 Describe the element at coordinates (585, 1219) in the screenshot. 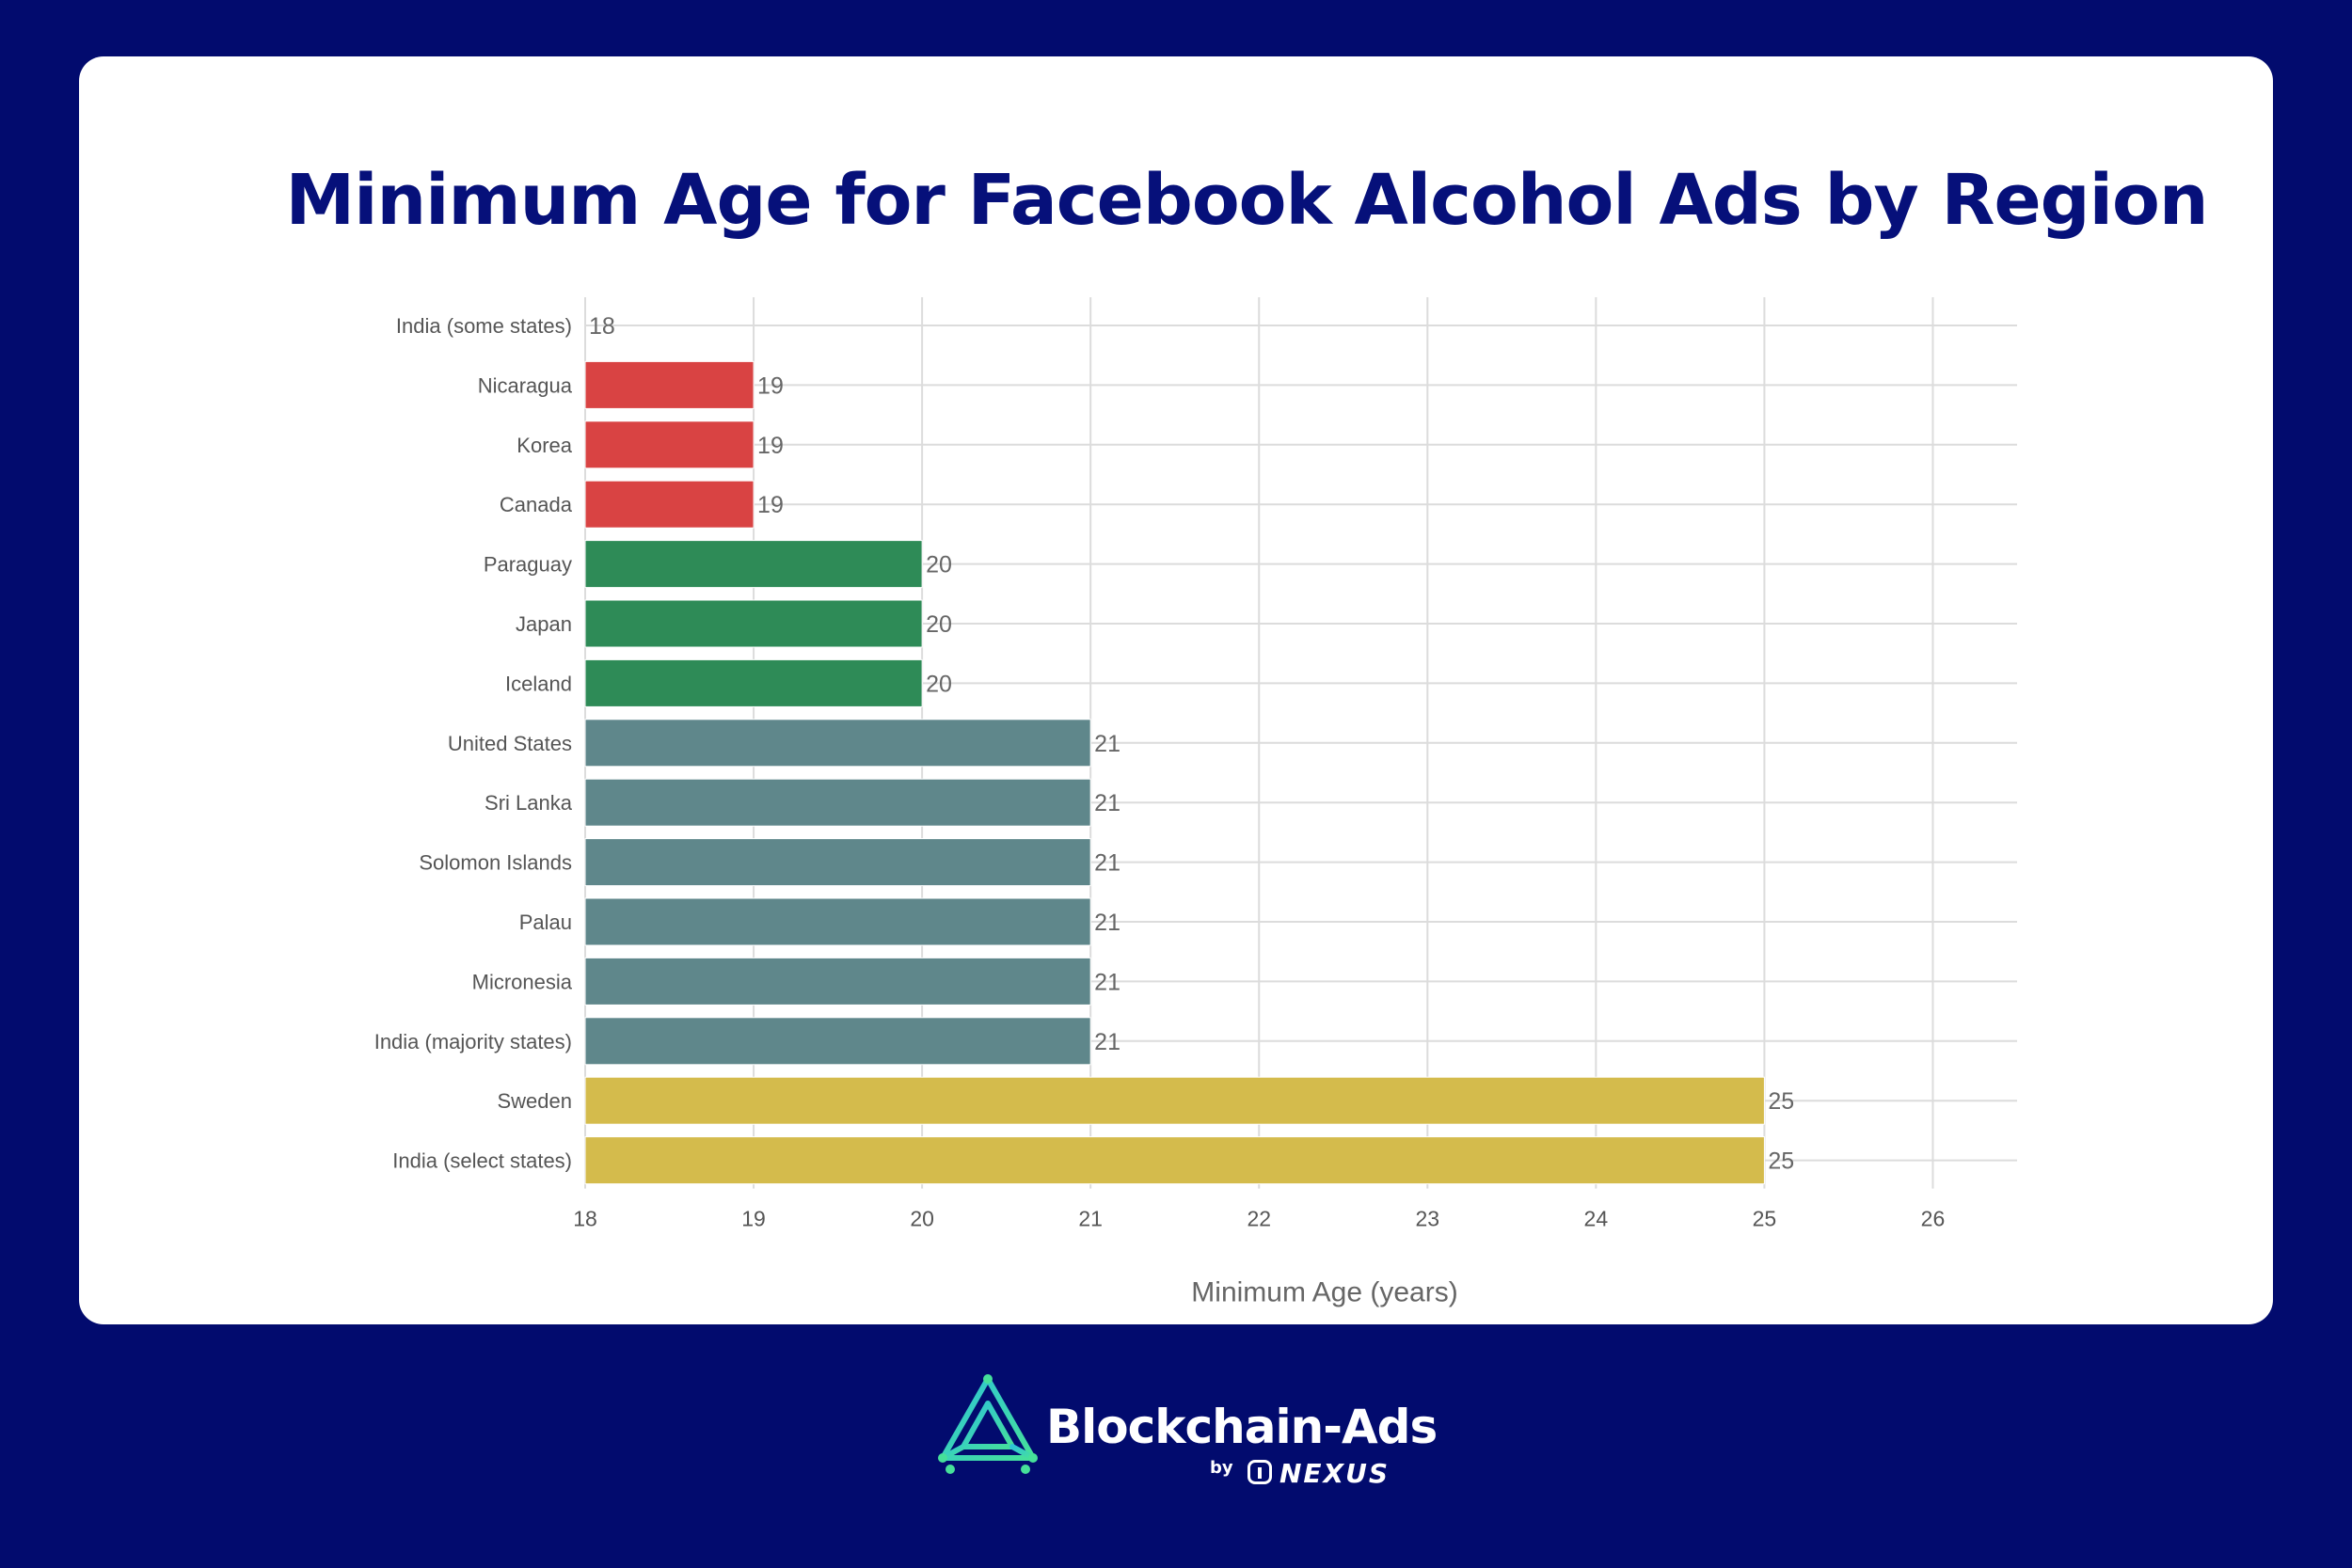

I see `x-tick-label: 18` at that location.